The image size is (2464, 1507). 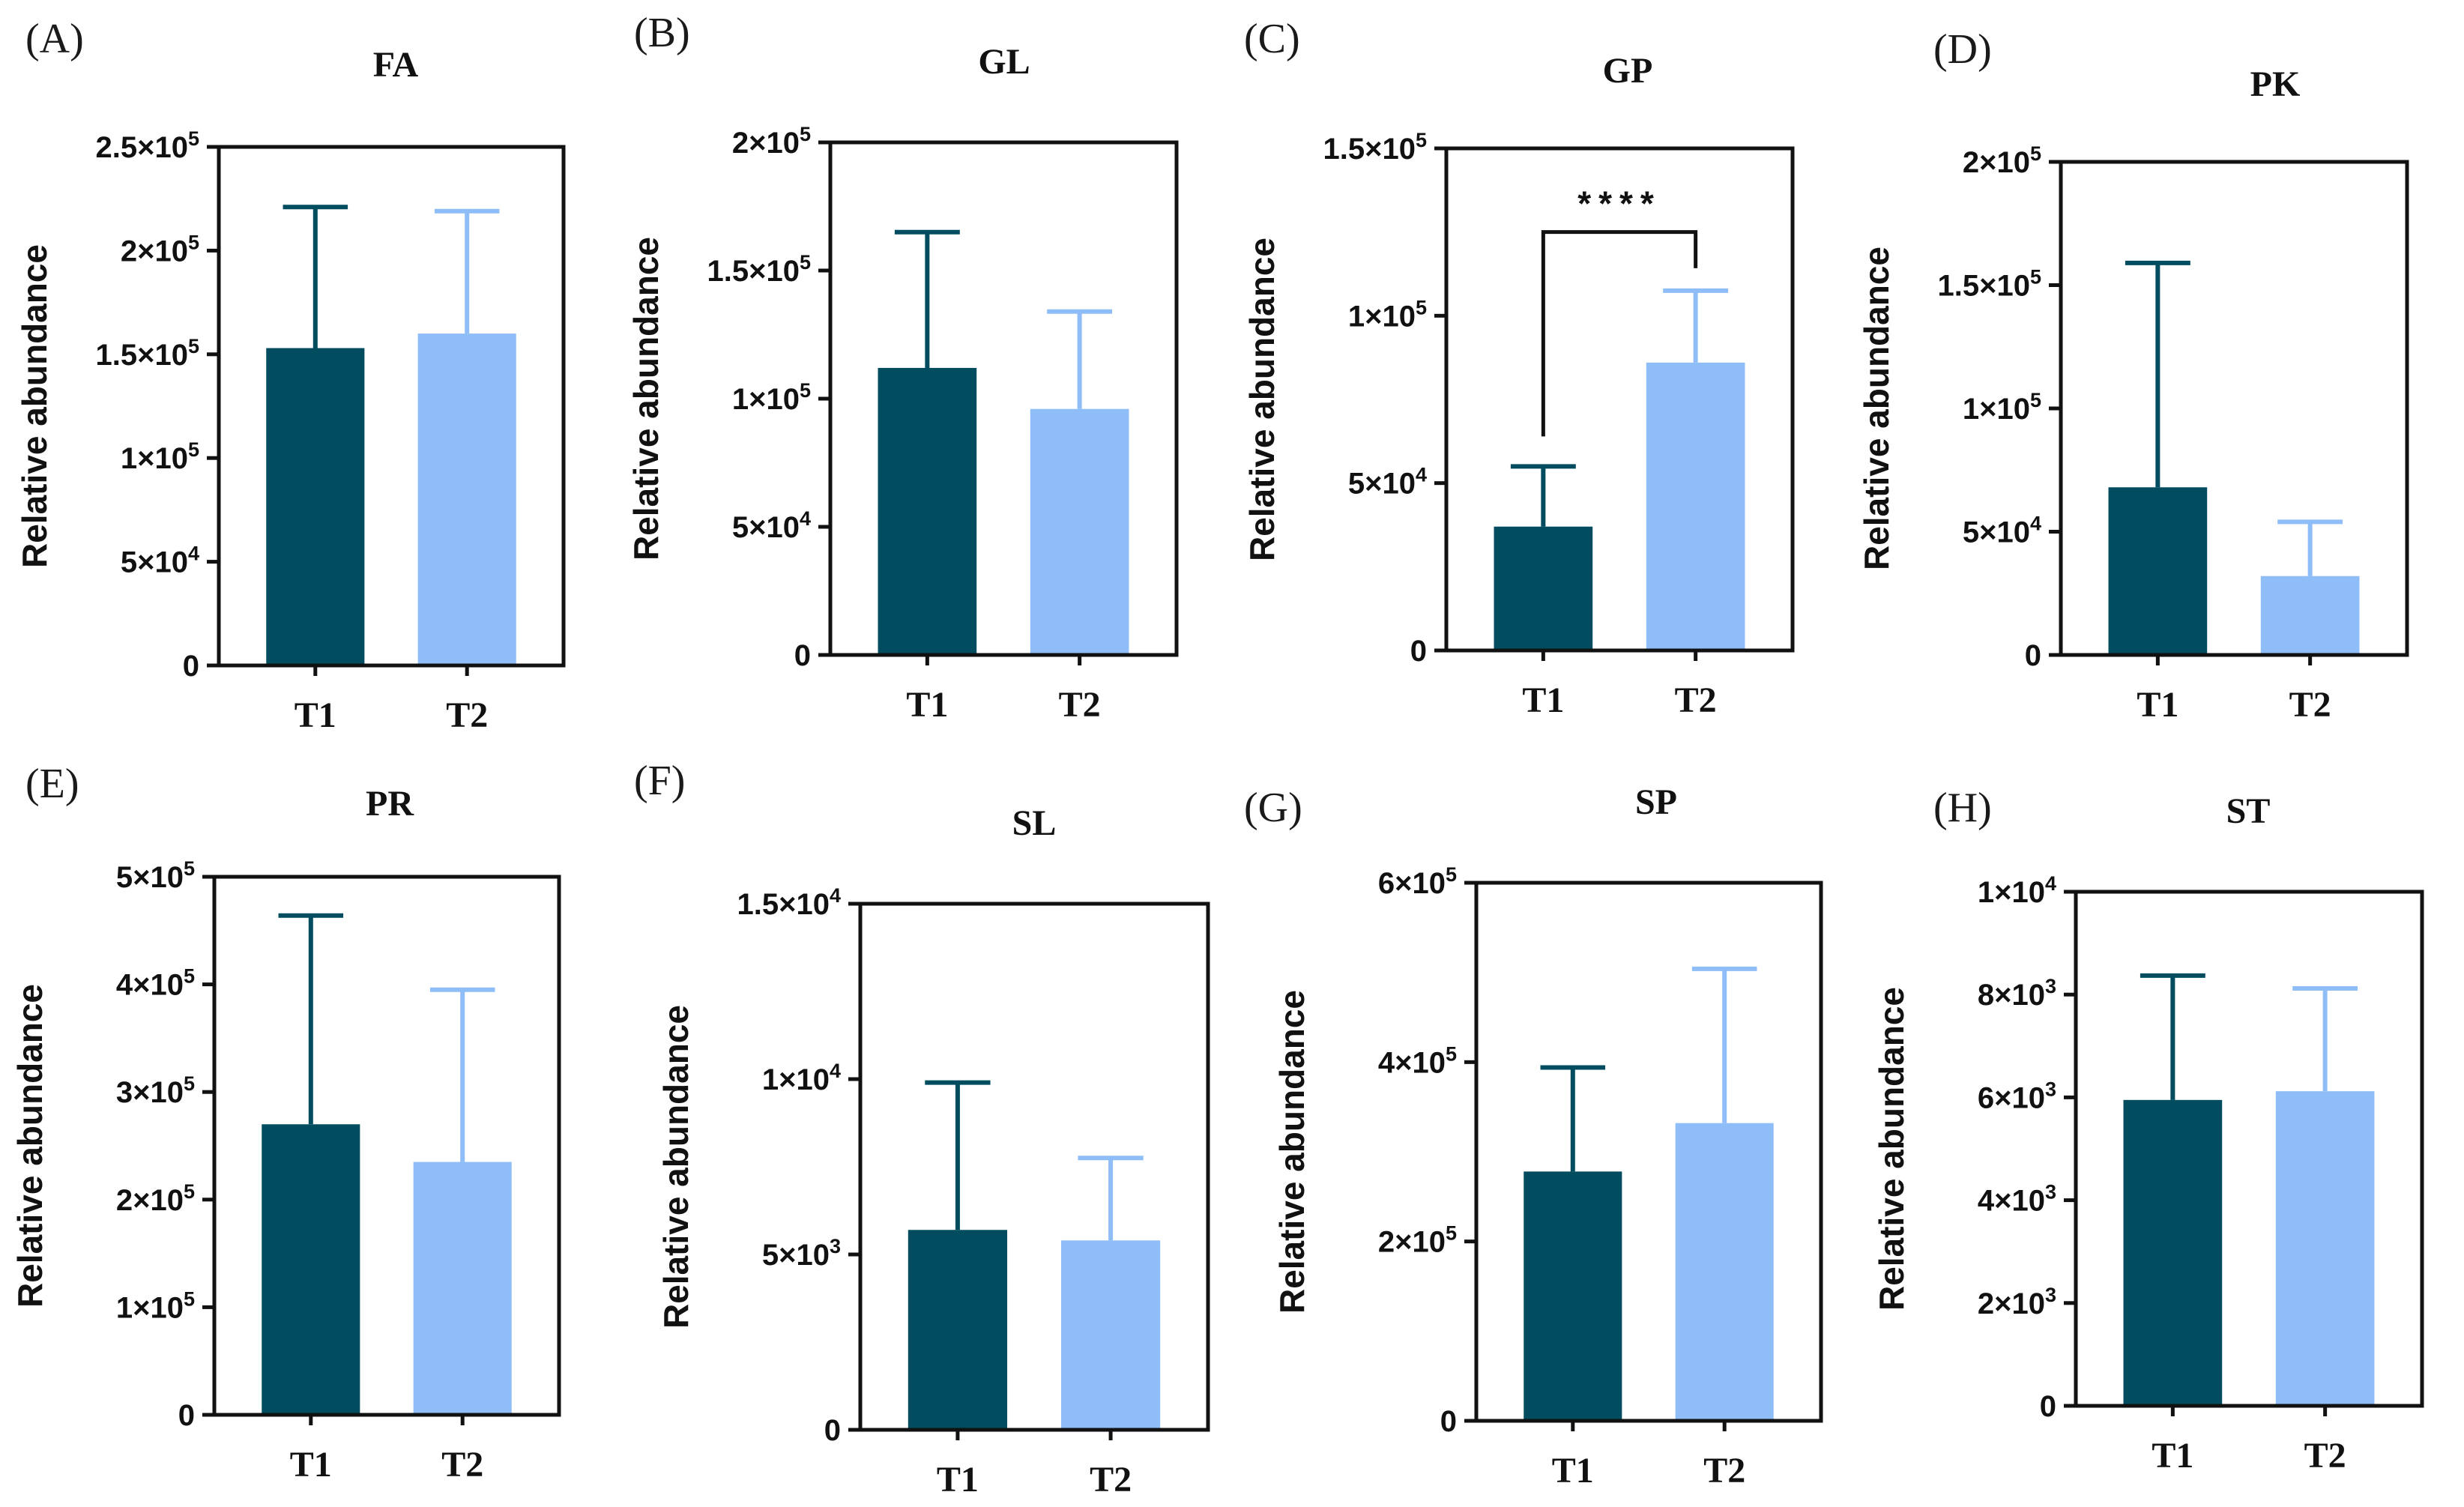 I want to click on y-tick-label: 3×10⁵, so click(x=155, y=1090).